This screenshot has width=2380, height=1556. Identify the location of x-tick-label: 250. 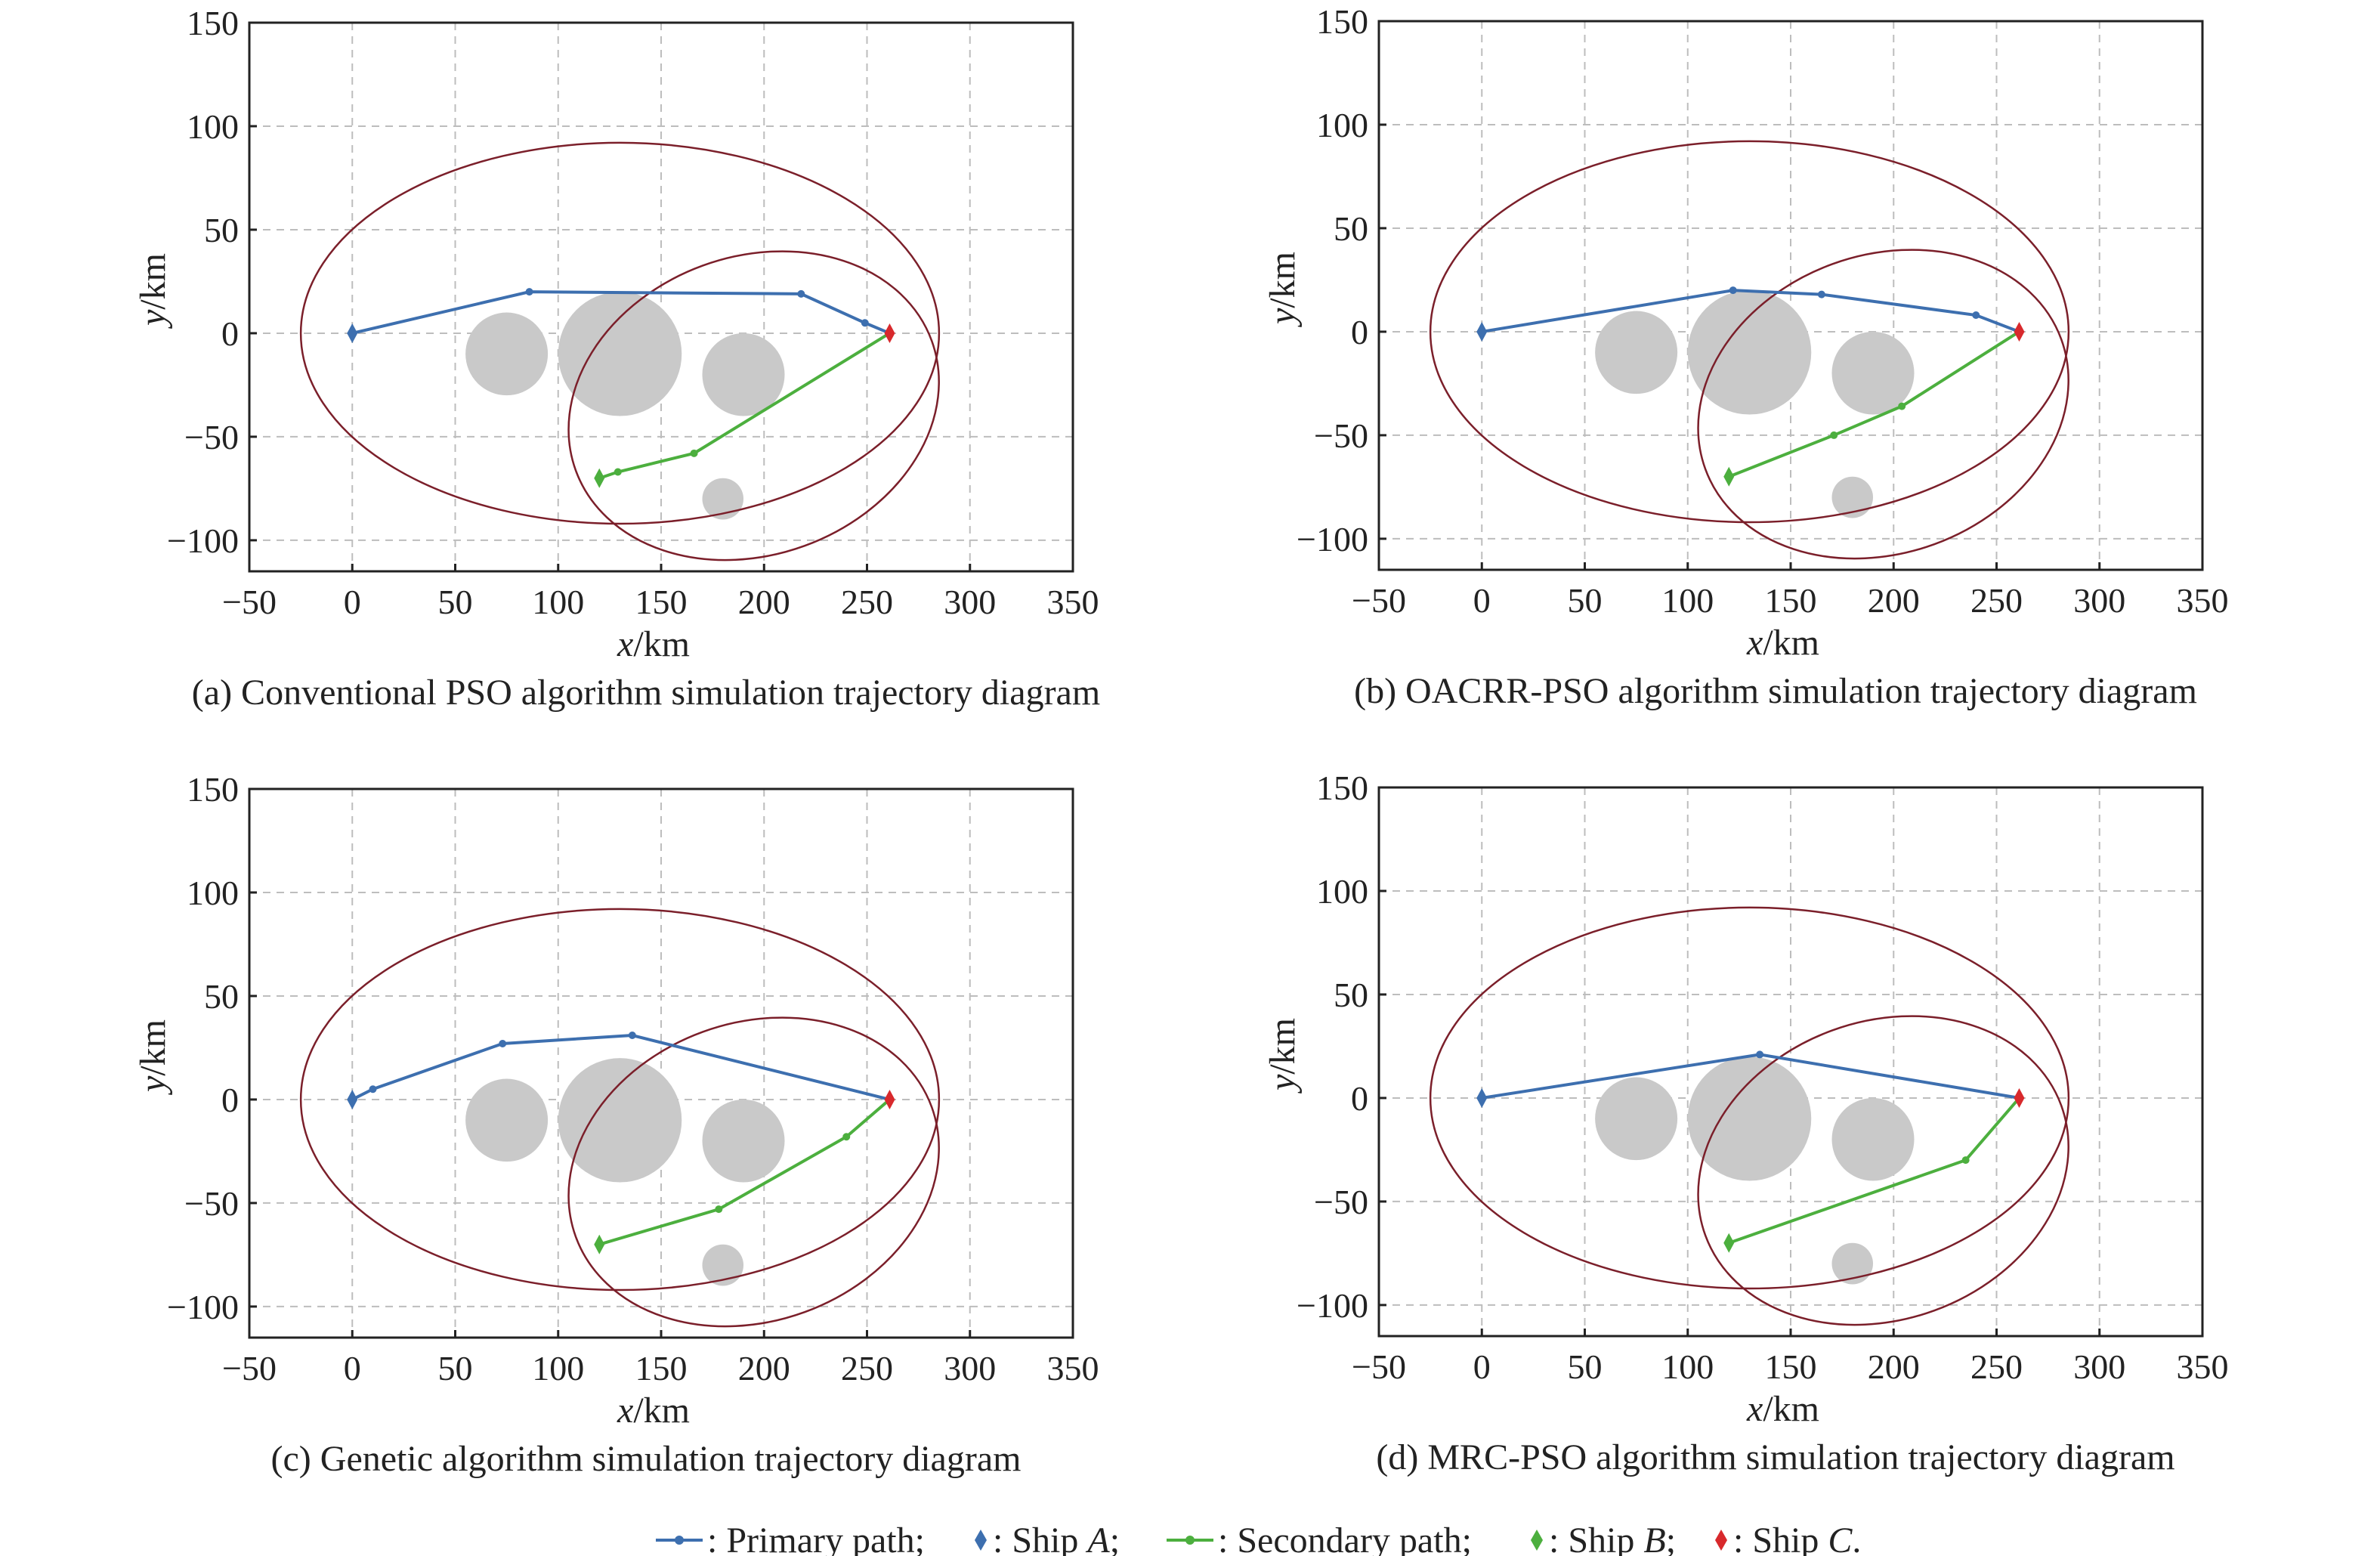
(867, 602).